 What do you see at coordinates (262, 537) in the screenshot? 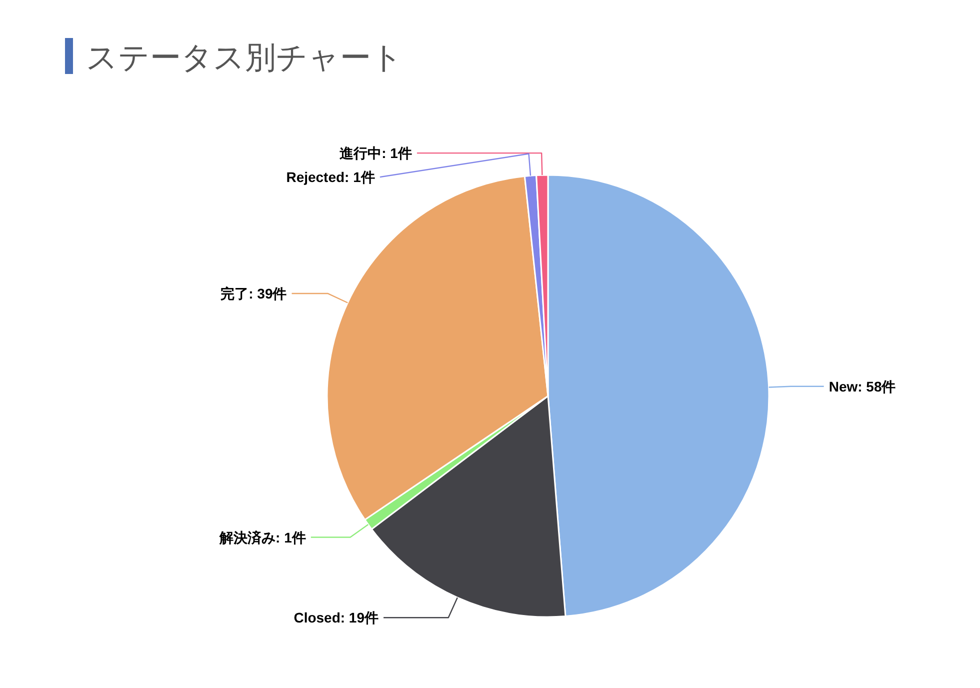
I see `slice-label: 解決済み: 1件` at bounding box center [262, 537].